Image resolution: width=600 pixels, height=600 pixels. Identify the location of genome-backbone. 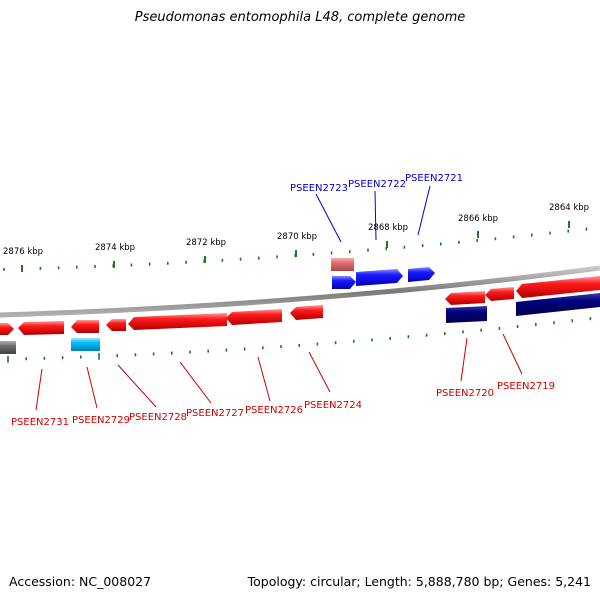
(300, 291).